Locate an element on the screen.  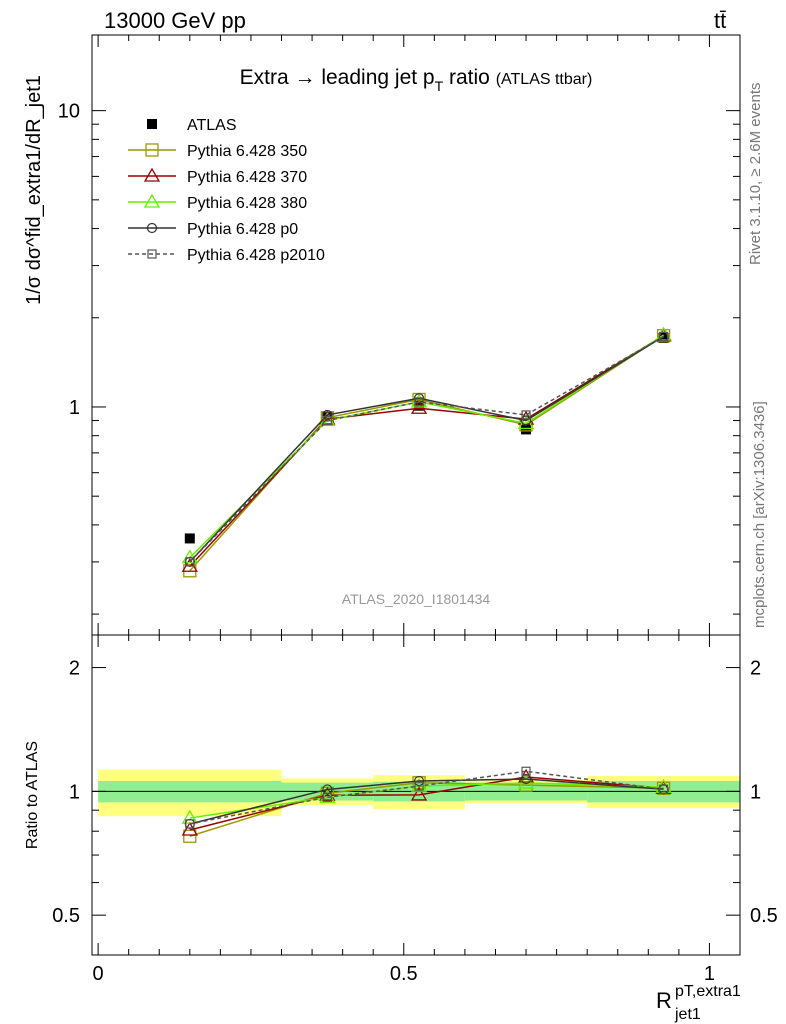
legend-label-pythia-6-428-370: Pythia 6.428 370 is located at coordinates (247, 177).